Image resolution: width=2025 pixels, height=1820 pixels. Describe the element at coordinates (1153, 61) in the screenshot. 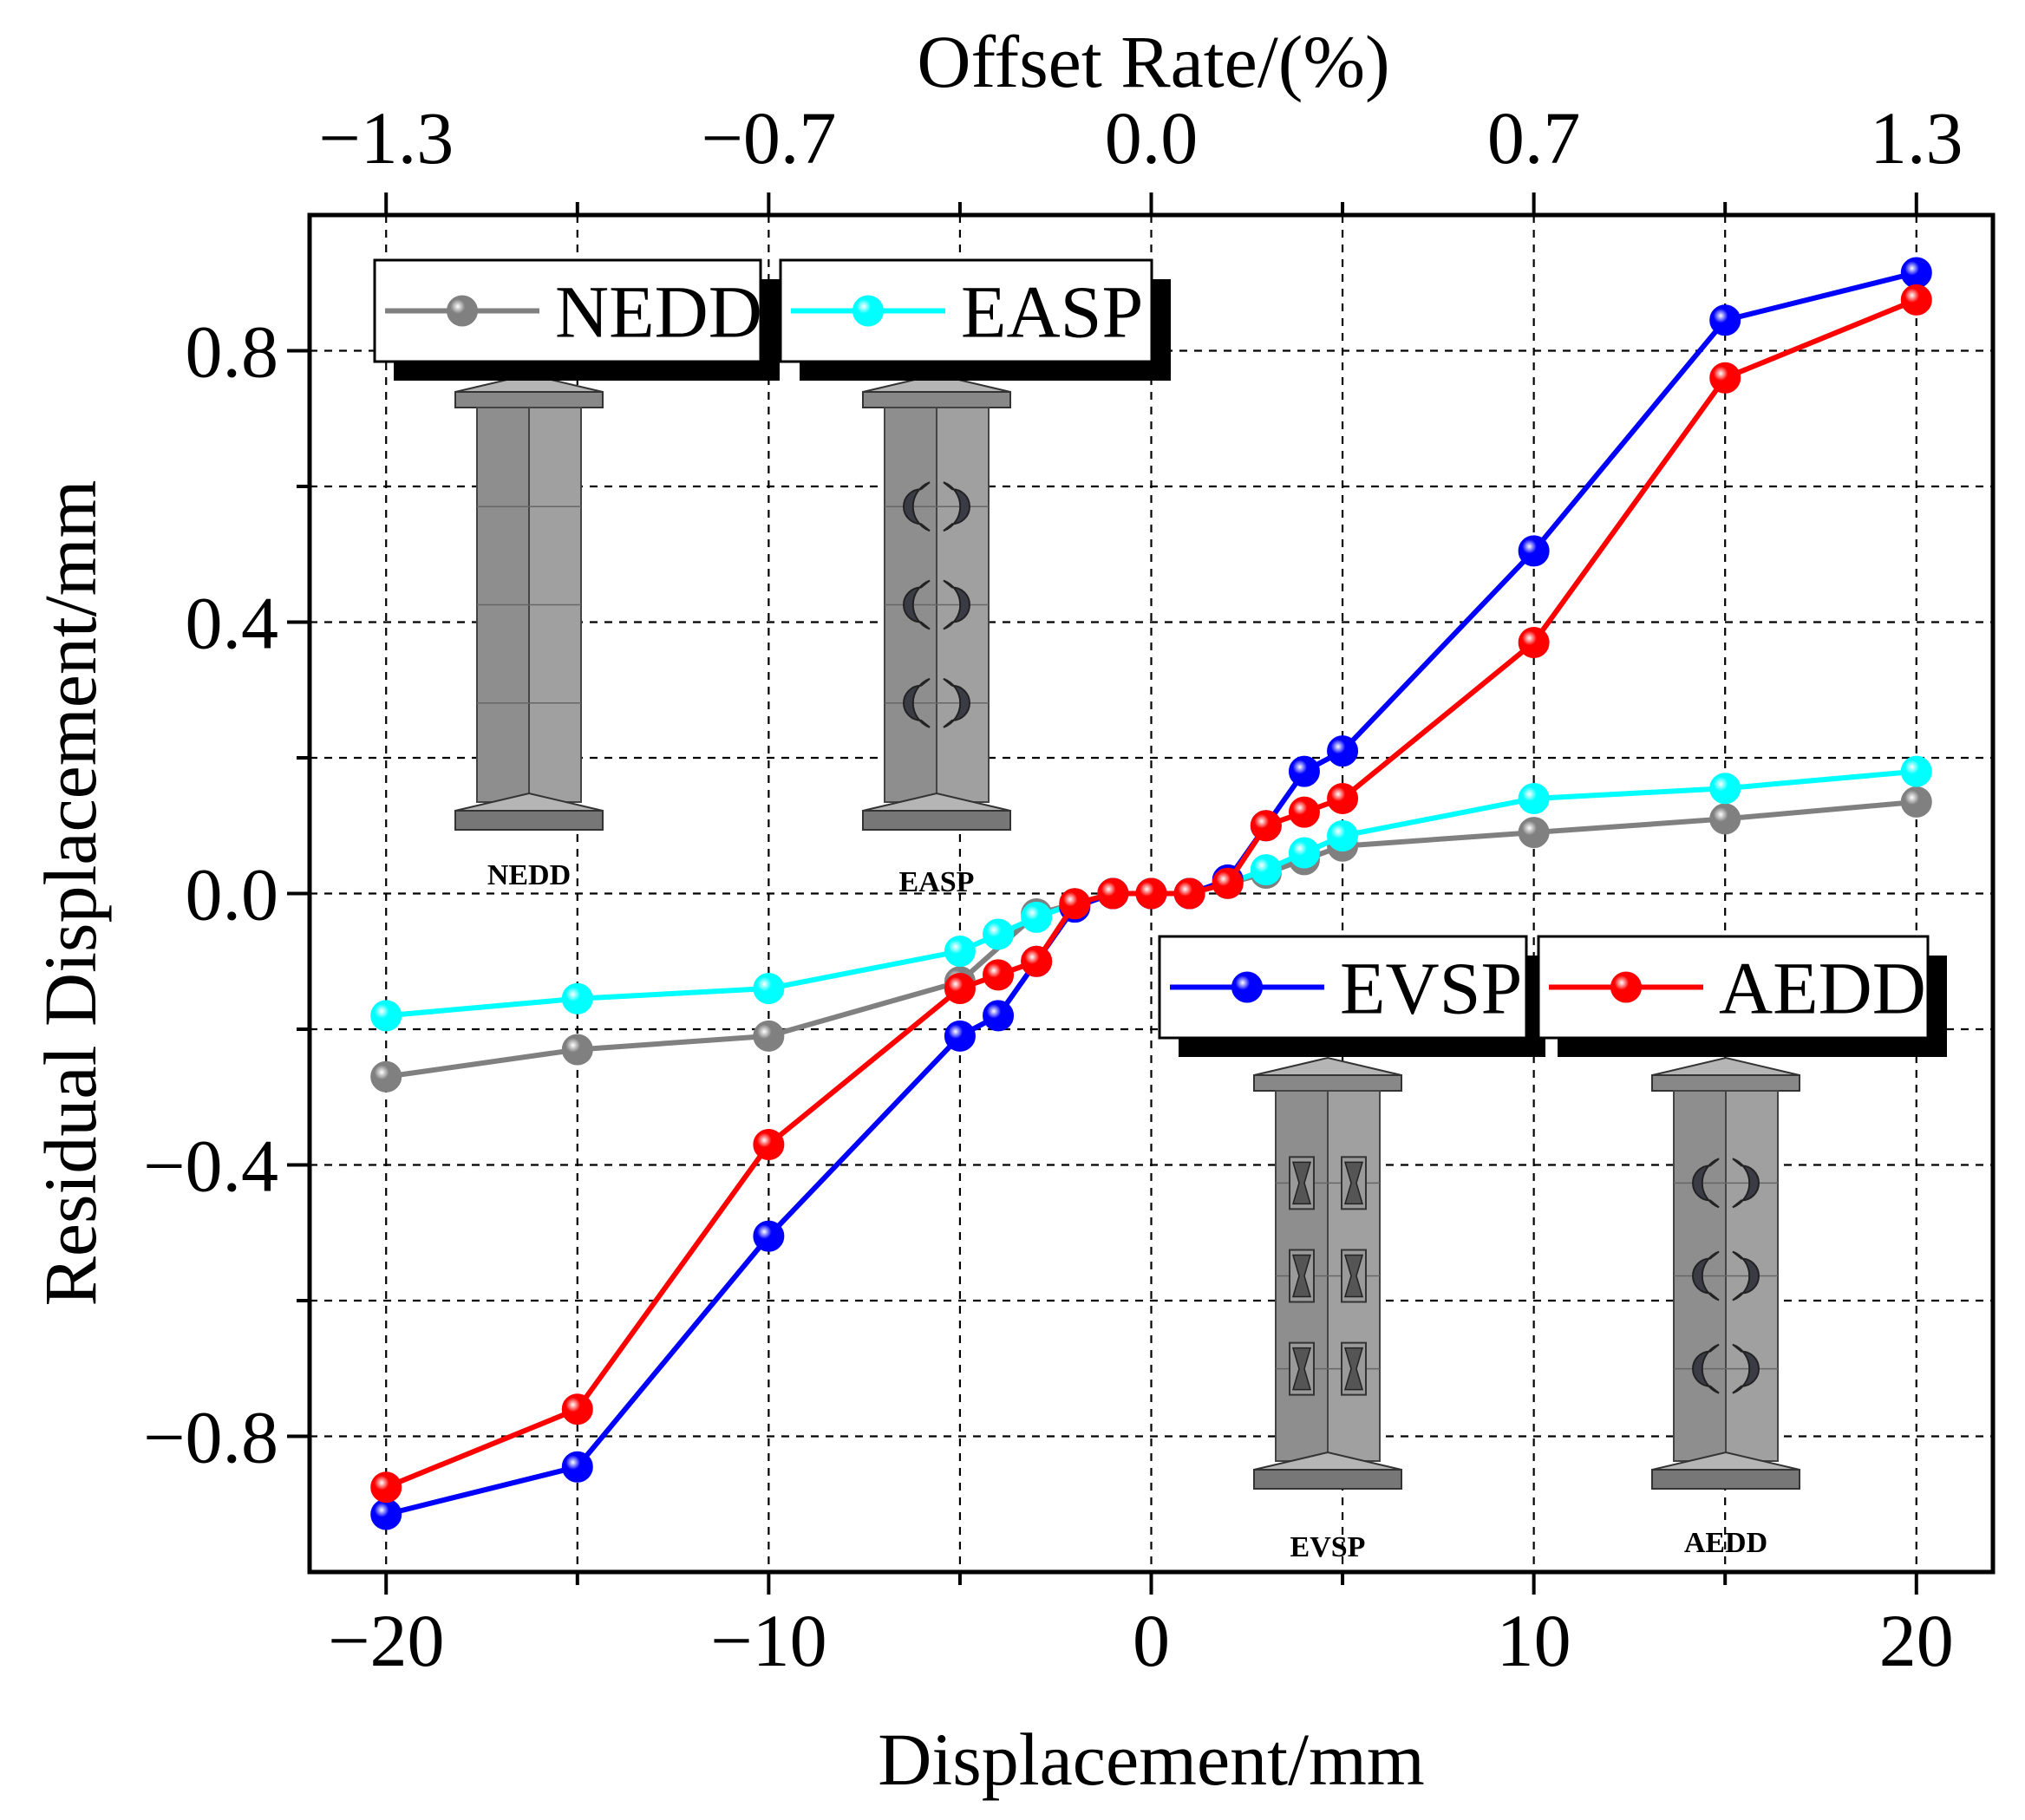

I see `top-axis-label: Offset Rate/(%)` at that location.